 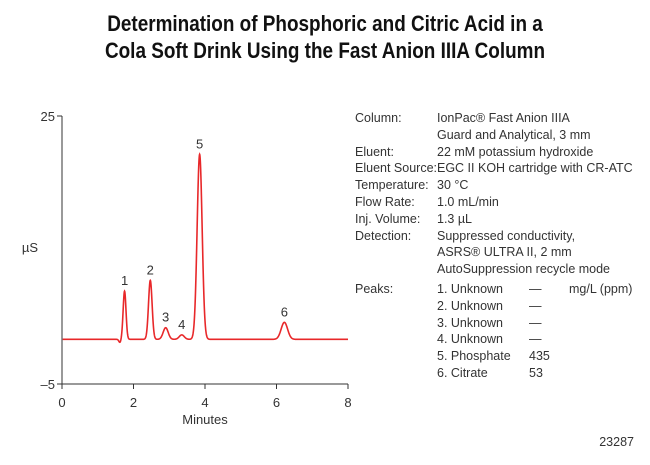 I want to click on condition-row: ASRS® ULTRA II, 2 mm, so click(x=494, y=252).